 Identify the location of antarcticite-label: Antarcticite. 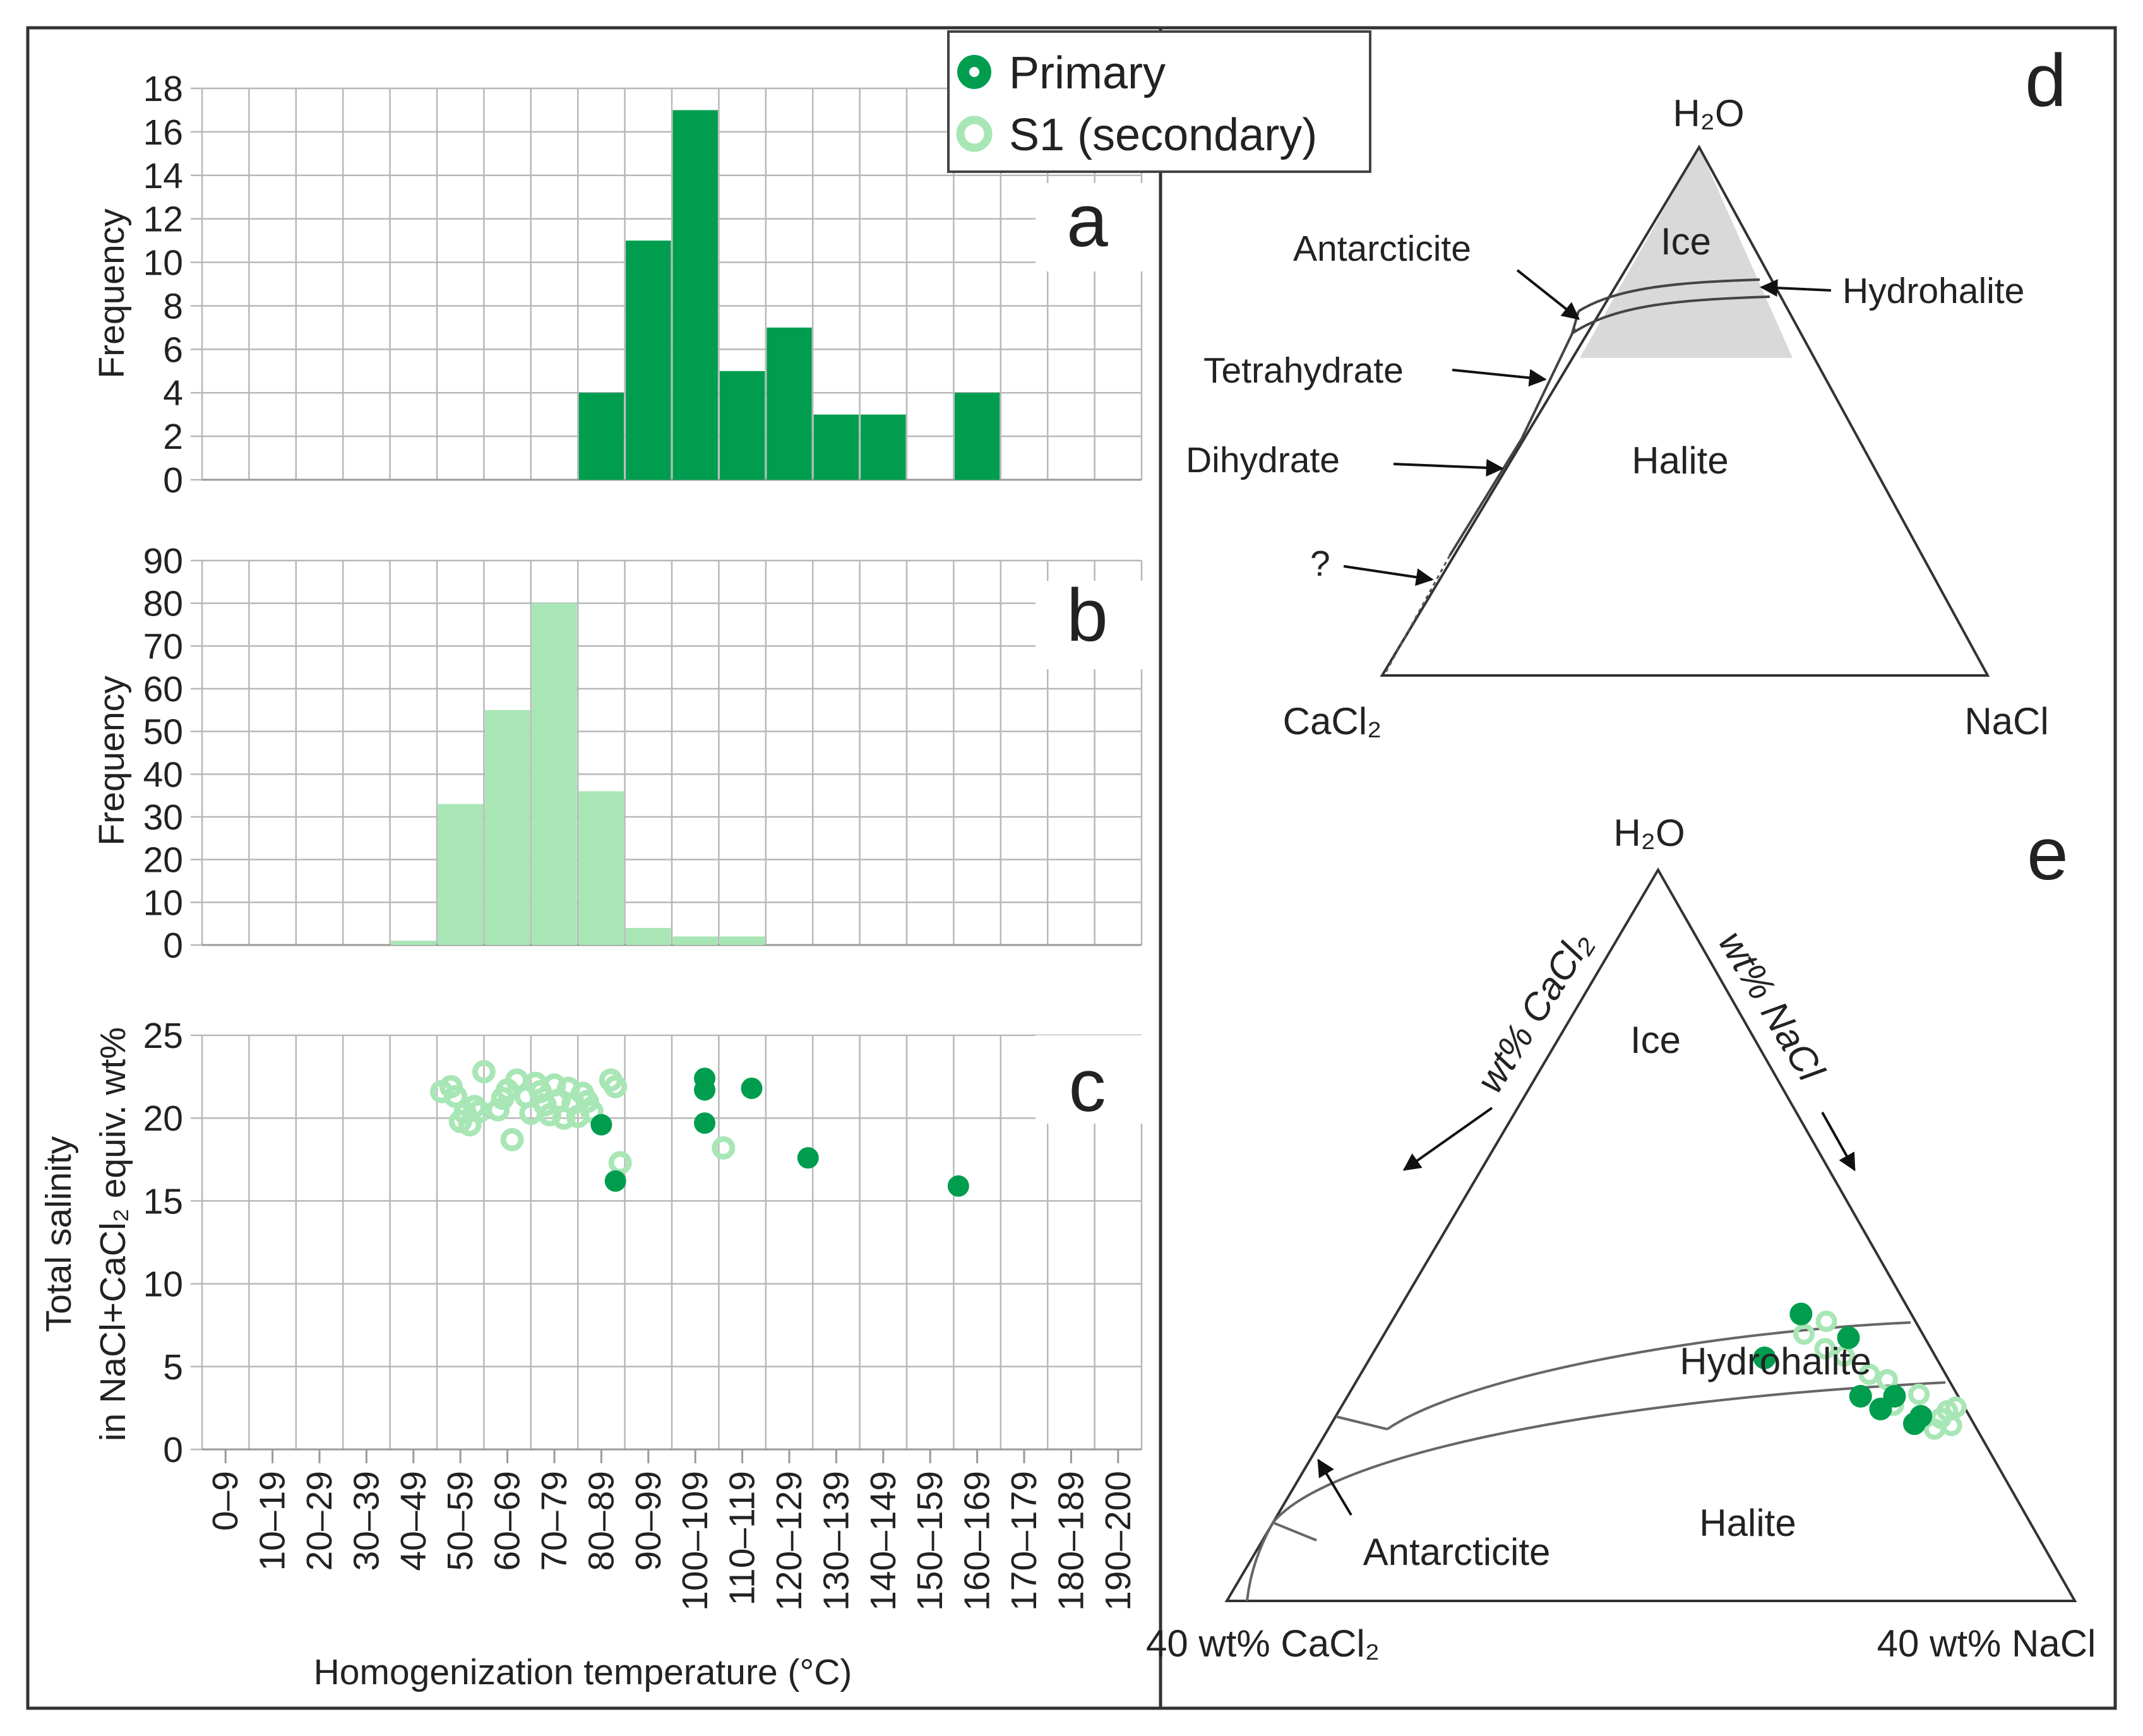
(1382, 249).